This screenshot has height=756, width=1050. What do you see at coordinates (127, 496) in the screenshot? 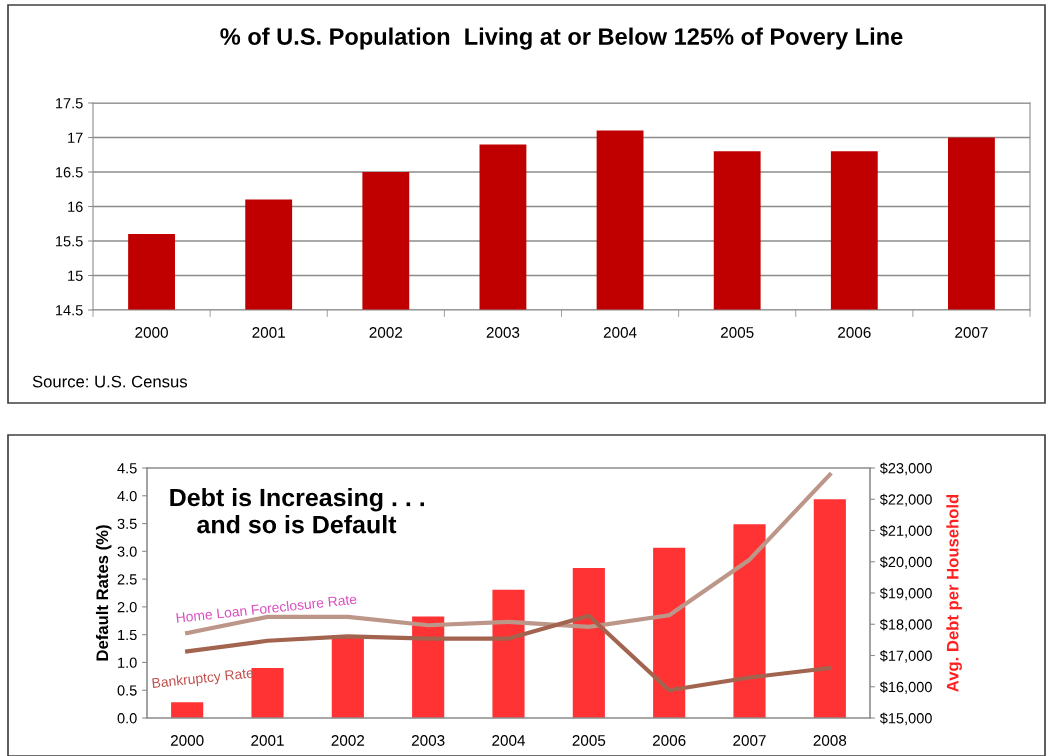
I see `y-tick-label: 4.0` at bounding box center [127, 496].